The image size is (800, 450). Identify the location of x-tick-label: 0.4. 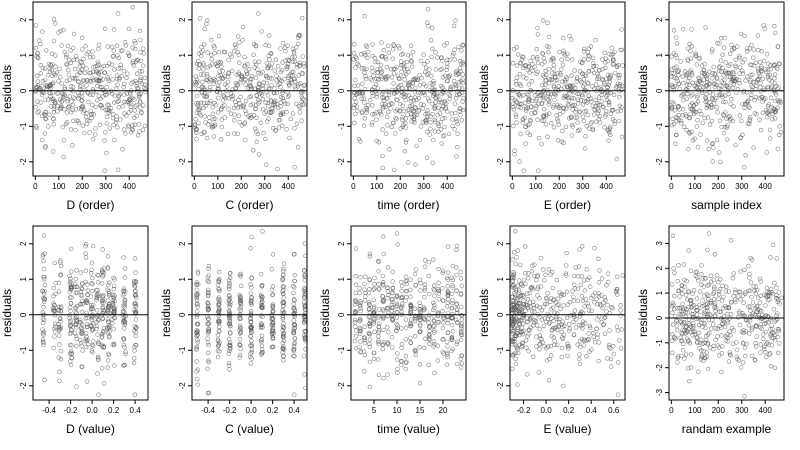
(295, 410).